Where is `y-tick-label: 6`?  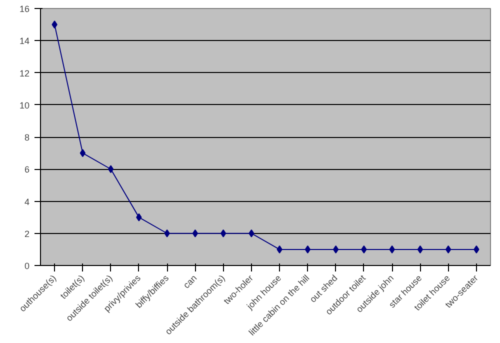
y-tick-label: 6 is located at coordinates (27, 169).